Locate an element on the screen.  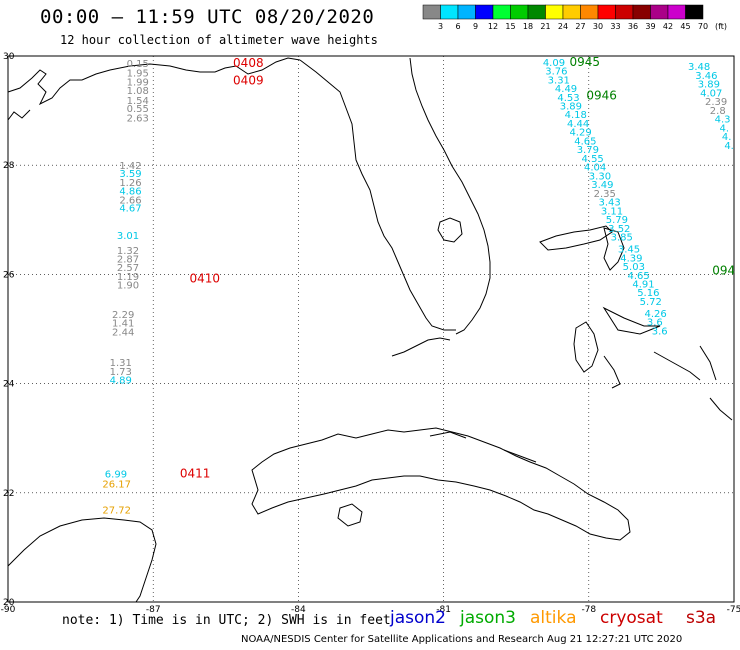
wave-height-value: 4.55 is located at coordinates (593, 159).